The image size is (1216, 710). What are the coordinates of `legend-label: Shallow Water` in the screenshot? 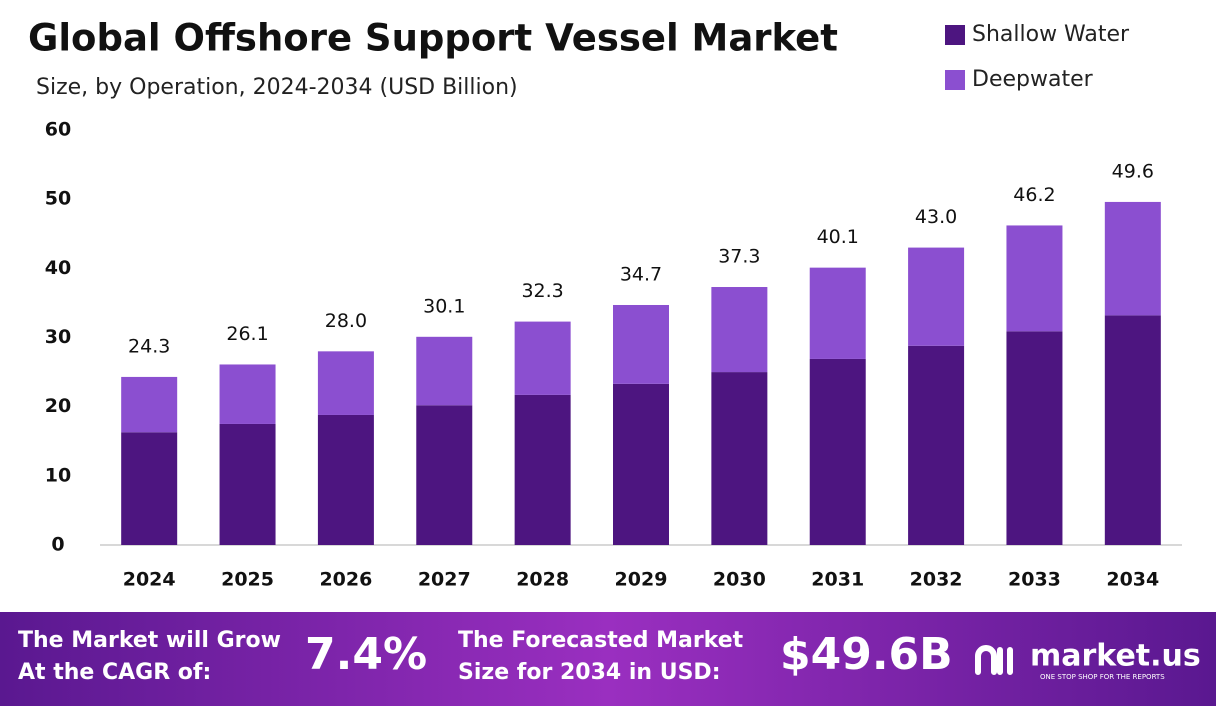 It's located at (1051, 34).